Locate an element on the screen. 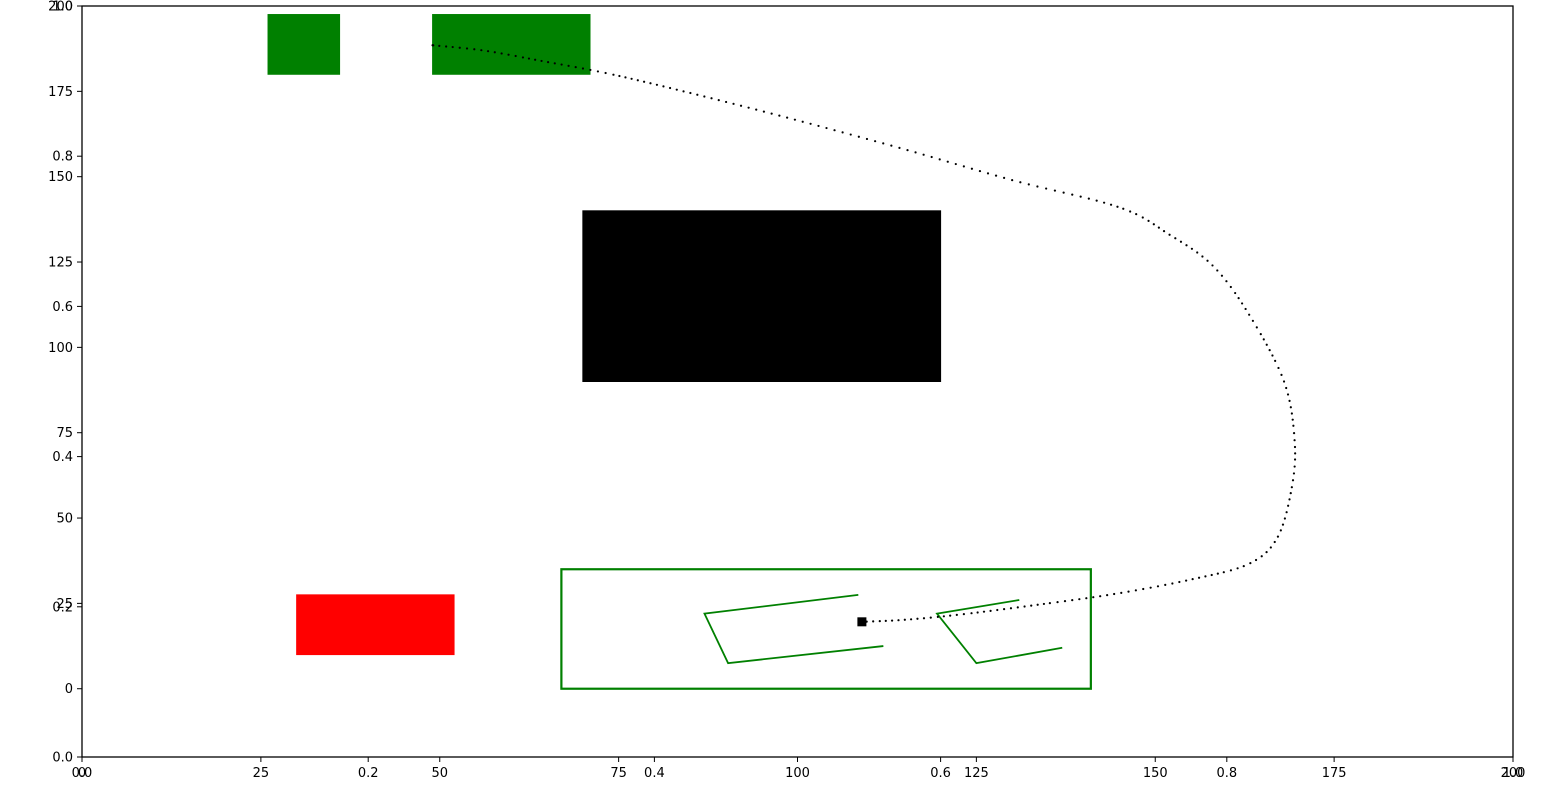  rect-green-block-left is located at coordinates (304, 44).